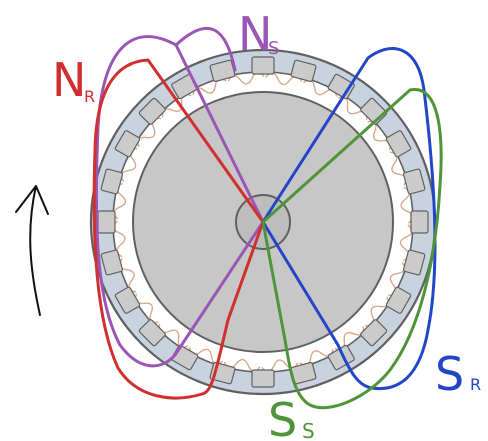 This screenshot has height=441, width=488. I want to click on label-north-stator-main: N, so click(255, 34).